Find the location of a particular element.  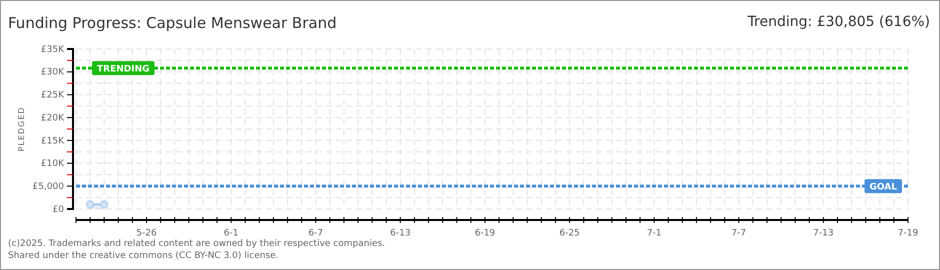

y-axis-title: PLEDGED is located at coordinates (21, 129).